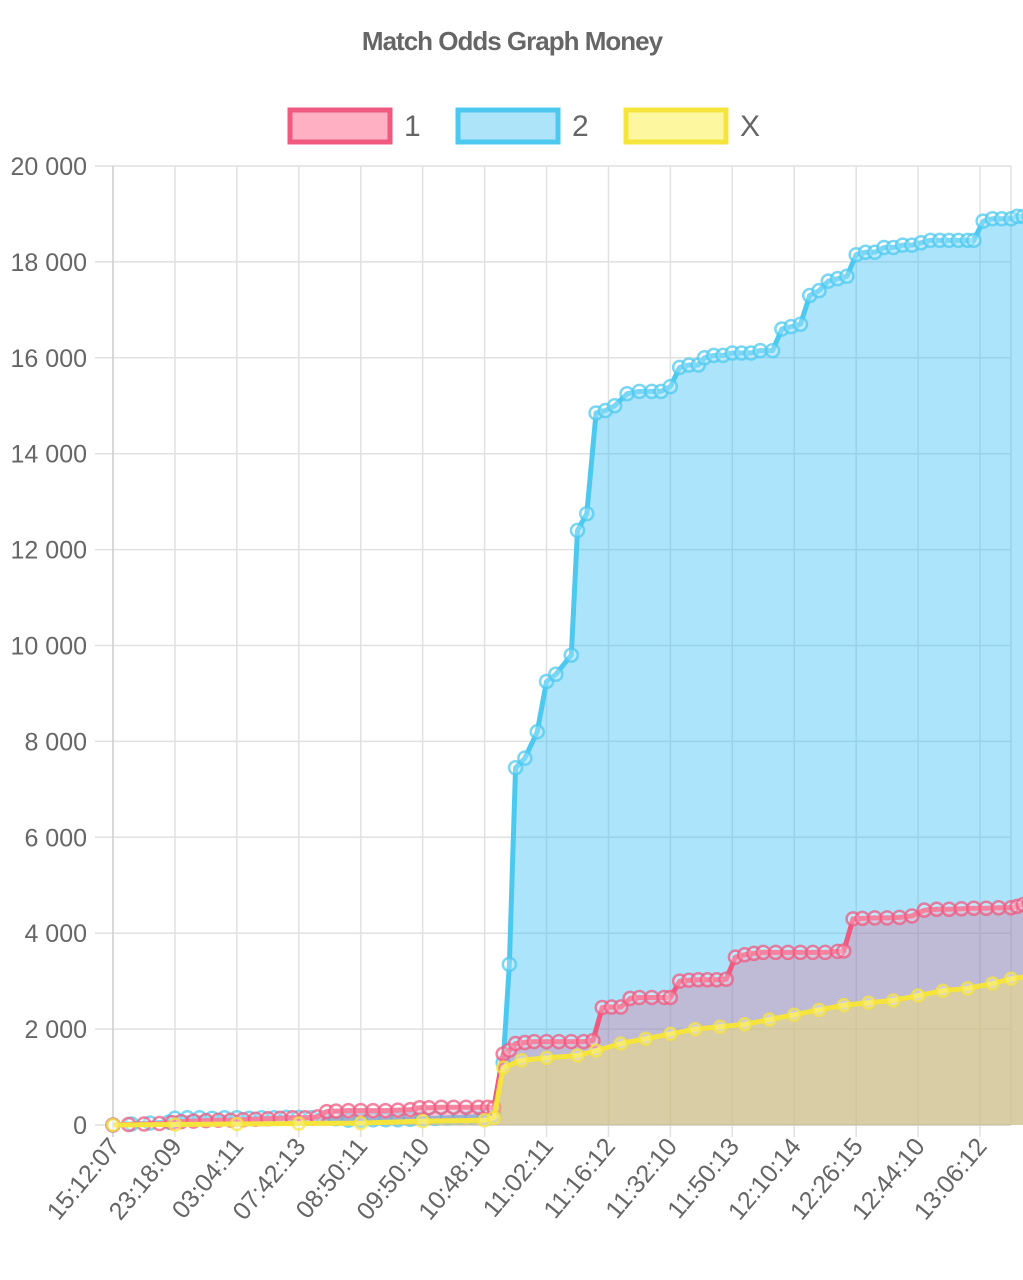 This screenshot has width=1023, height=1280. I want to click on y-tick-label: 14 000, so click(49, 455).